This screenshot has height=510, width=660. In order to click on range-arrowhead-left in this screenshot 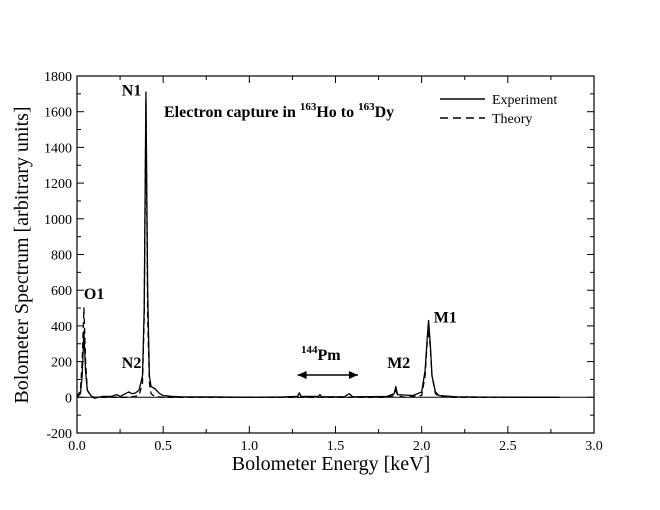, I will do `click(302, 374)`.